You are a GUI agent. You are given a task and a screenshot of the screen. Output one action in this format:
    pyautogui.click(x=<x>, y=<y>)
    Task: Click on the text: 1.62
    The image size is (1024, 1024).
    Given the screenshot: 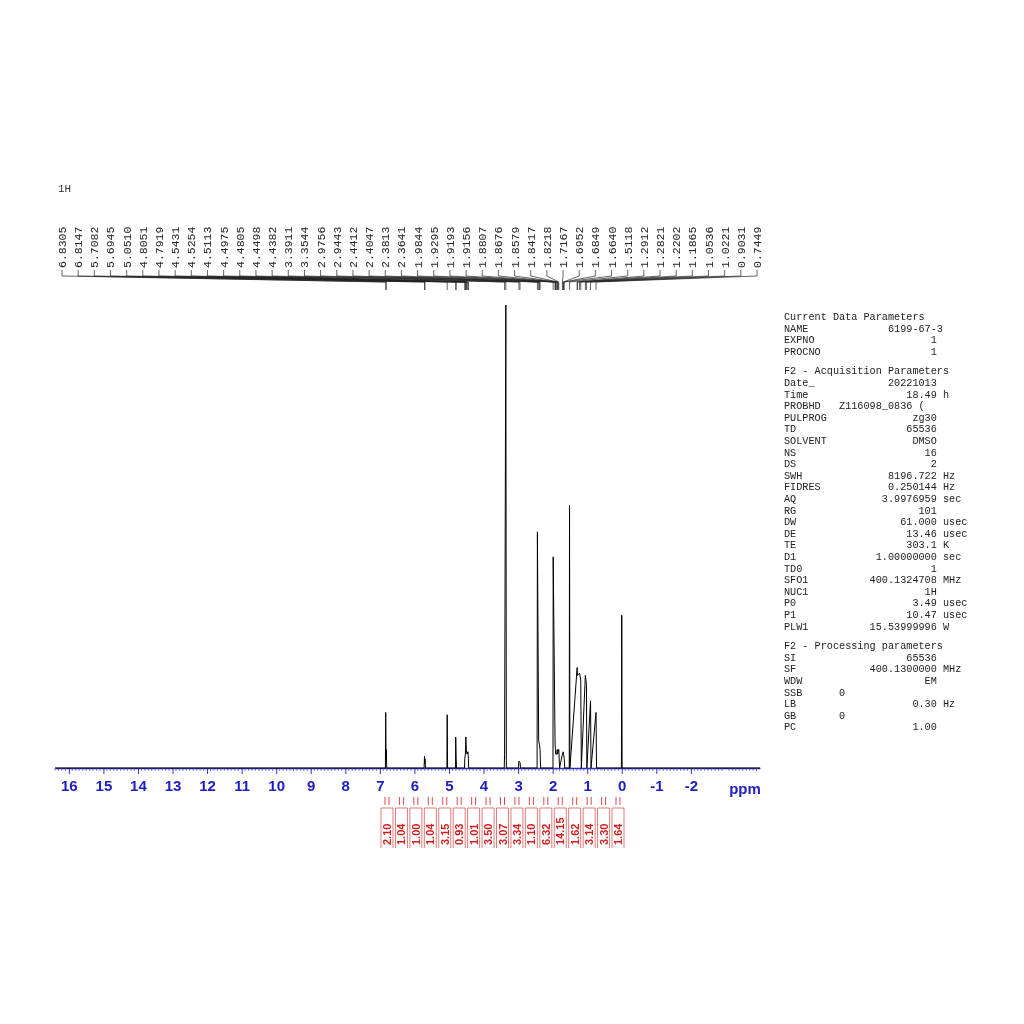 What is the action you would take?
    pyautogui.click(x=574, y=834)
    